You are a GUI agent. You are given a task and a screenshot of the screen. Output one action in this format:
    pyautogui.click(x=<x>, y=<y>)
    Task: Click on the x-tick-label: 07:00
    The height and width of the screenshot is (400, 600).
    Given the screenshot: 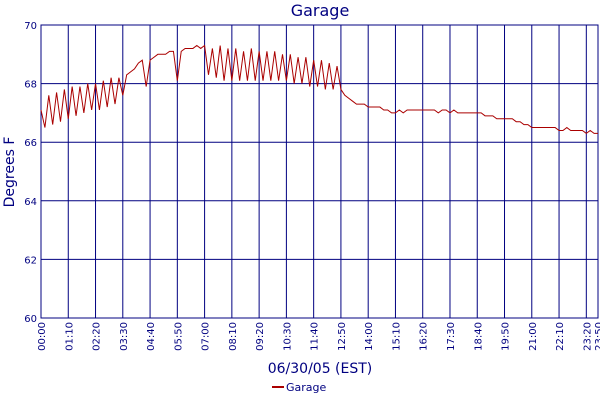 What is the action you would take?
    pyautogui.click(x=206, y=336)
    